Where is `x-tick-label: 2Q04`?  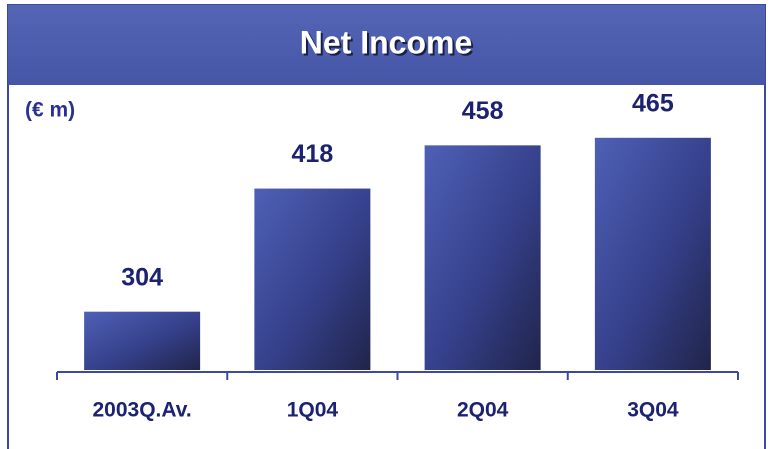
x-tick-label: 2Q04 is located at coordinates (483, 410).